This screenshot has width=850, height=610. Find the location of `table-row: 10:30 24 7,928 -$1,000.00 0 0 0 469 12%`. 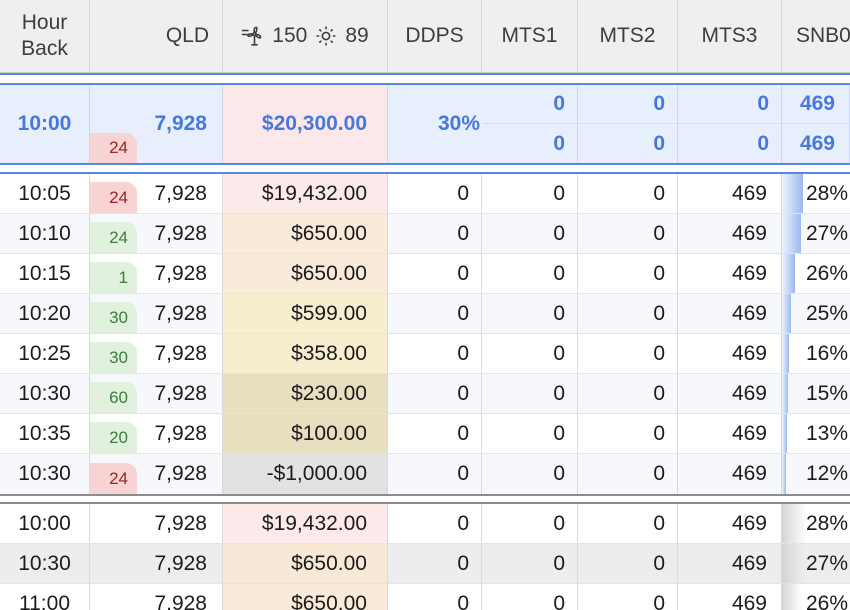

table-row: 10:30 24 7,928 -$1,000.00 0 0 0 469 12% is located at coordinates (425, 474).